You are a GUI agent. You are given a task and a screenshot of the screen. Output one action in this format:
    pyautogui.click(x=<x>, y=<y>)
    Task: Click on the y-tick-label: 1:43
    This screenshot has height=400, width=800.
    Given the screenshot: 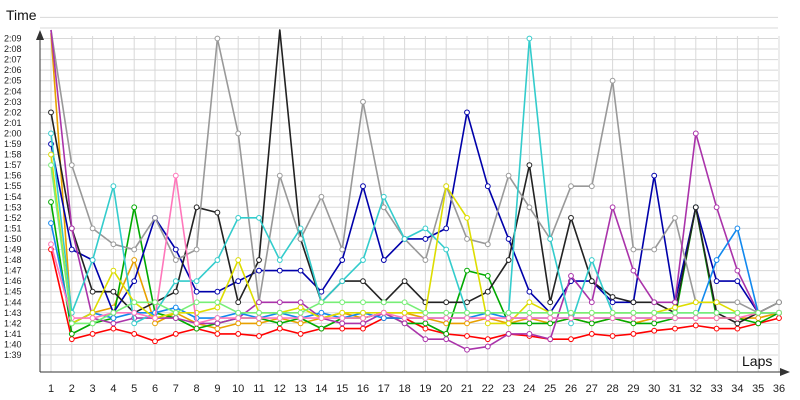 What is the action you would take?
    pyautogui.click(x=13, y=313)
    